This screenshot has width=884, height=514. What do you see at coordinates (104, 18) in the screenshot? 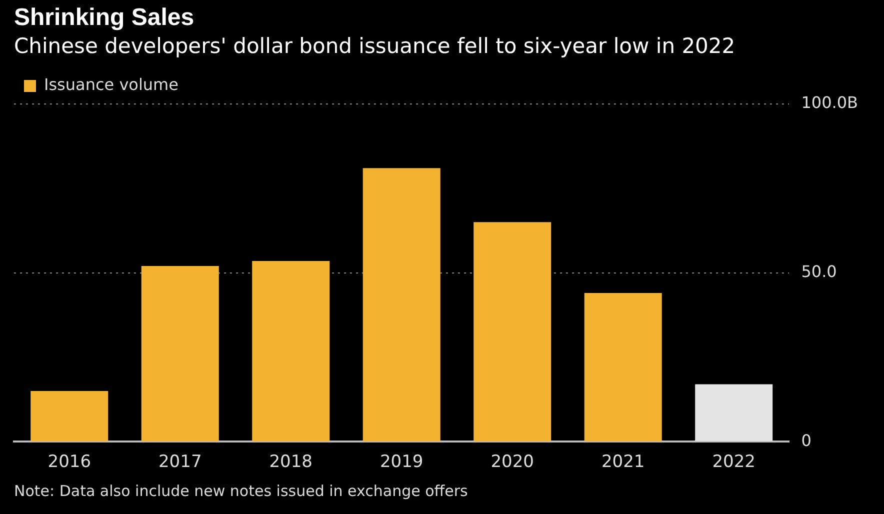
I see `chart-title: Shrinking Sales` at bounding box center [104, 18].